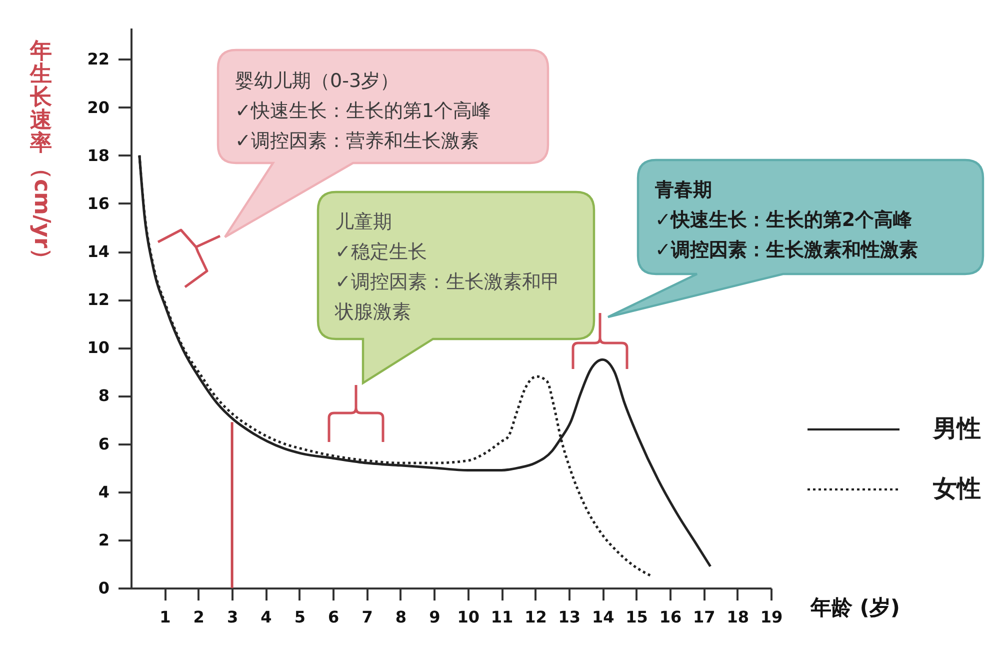  I want to click on x-axis-title: 年龄 (岁), so click(855, 608).